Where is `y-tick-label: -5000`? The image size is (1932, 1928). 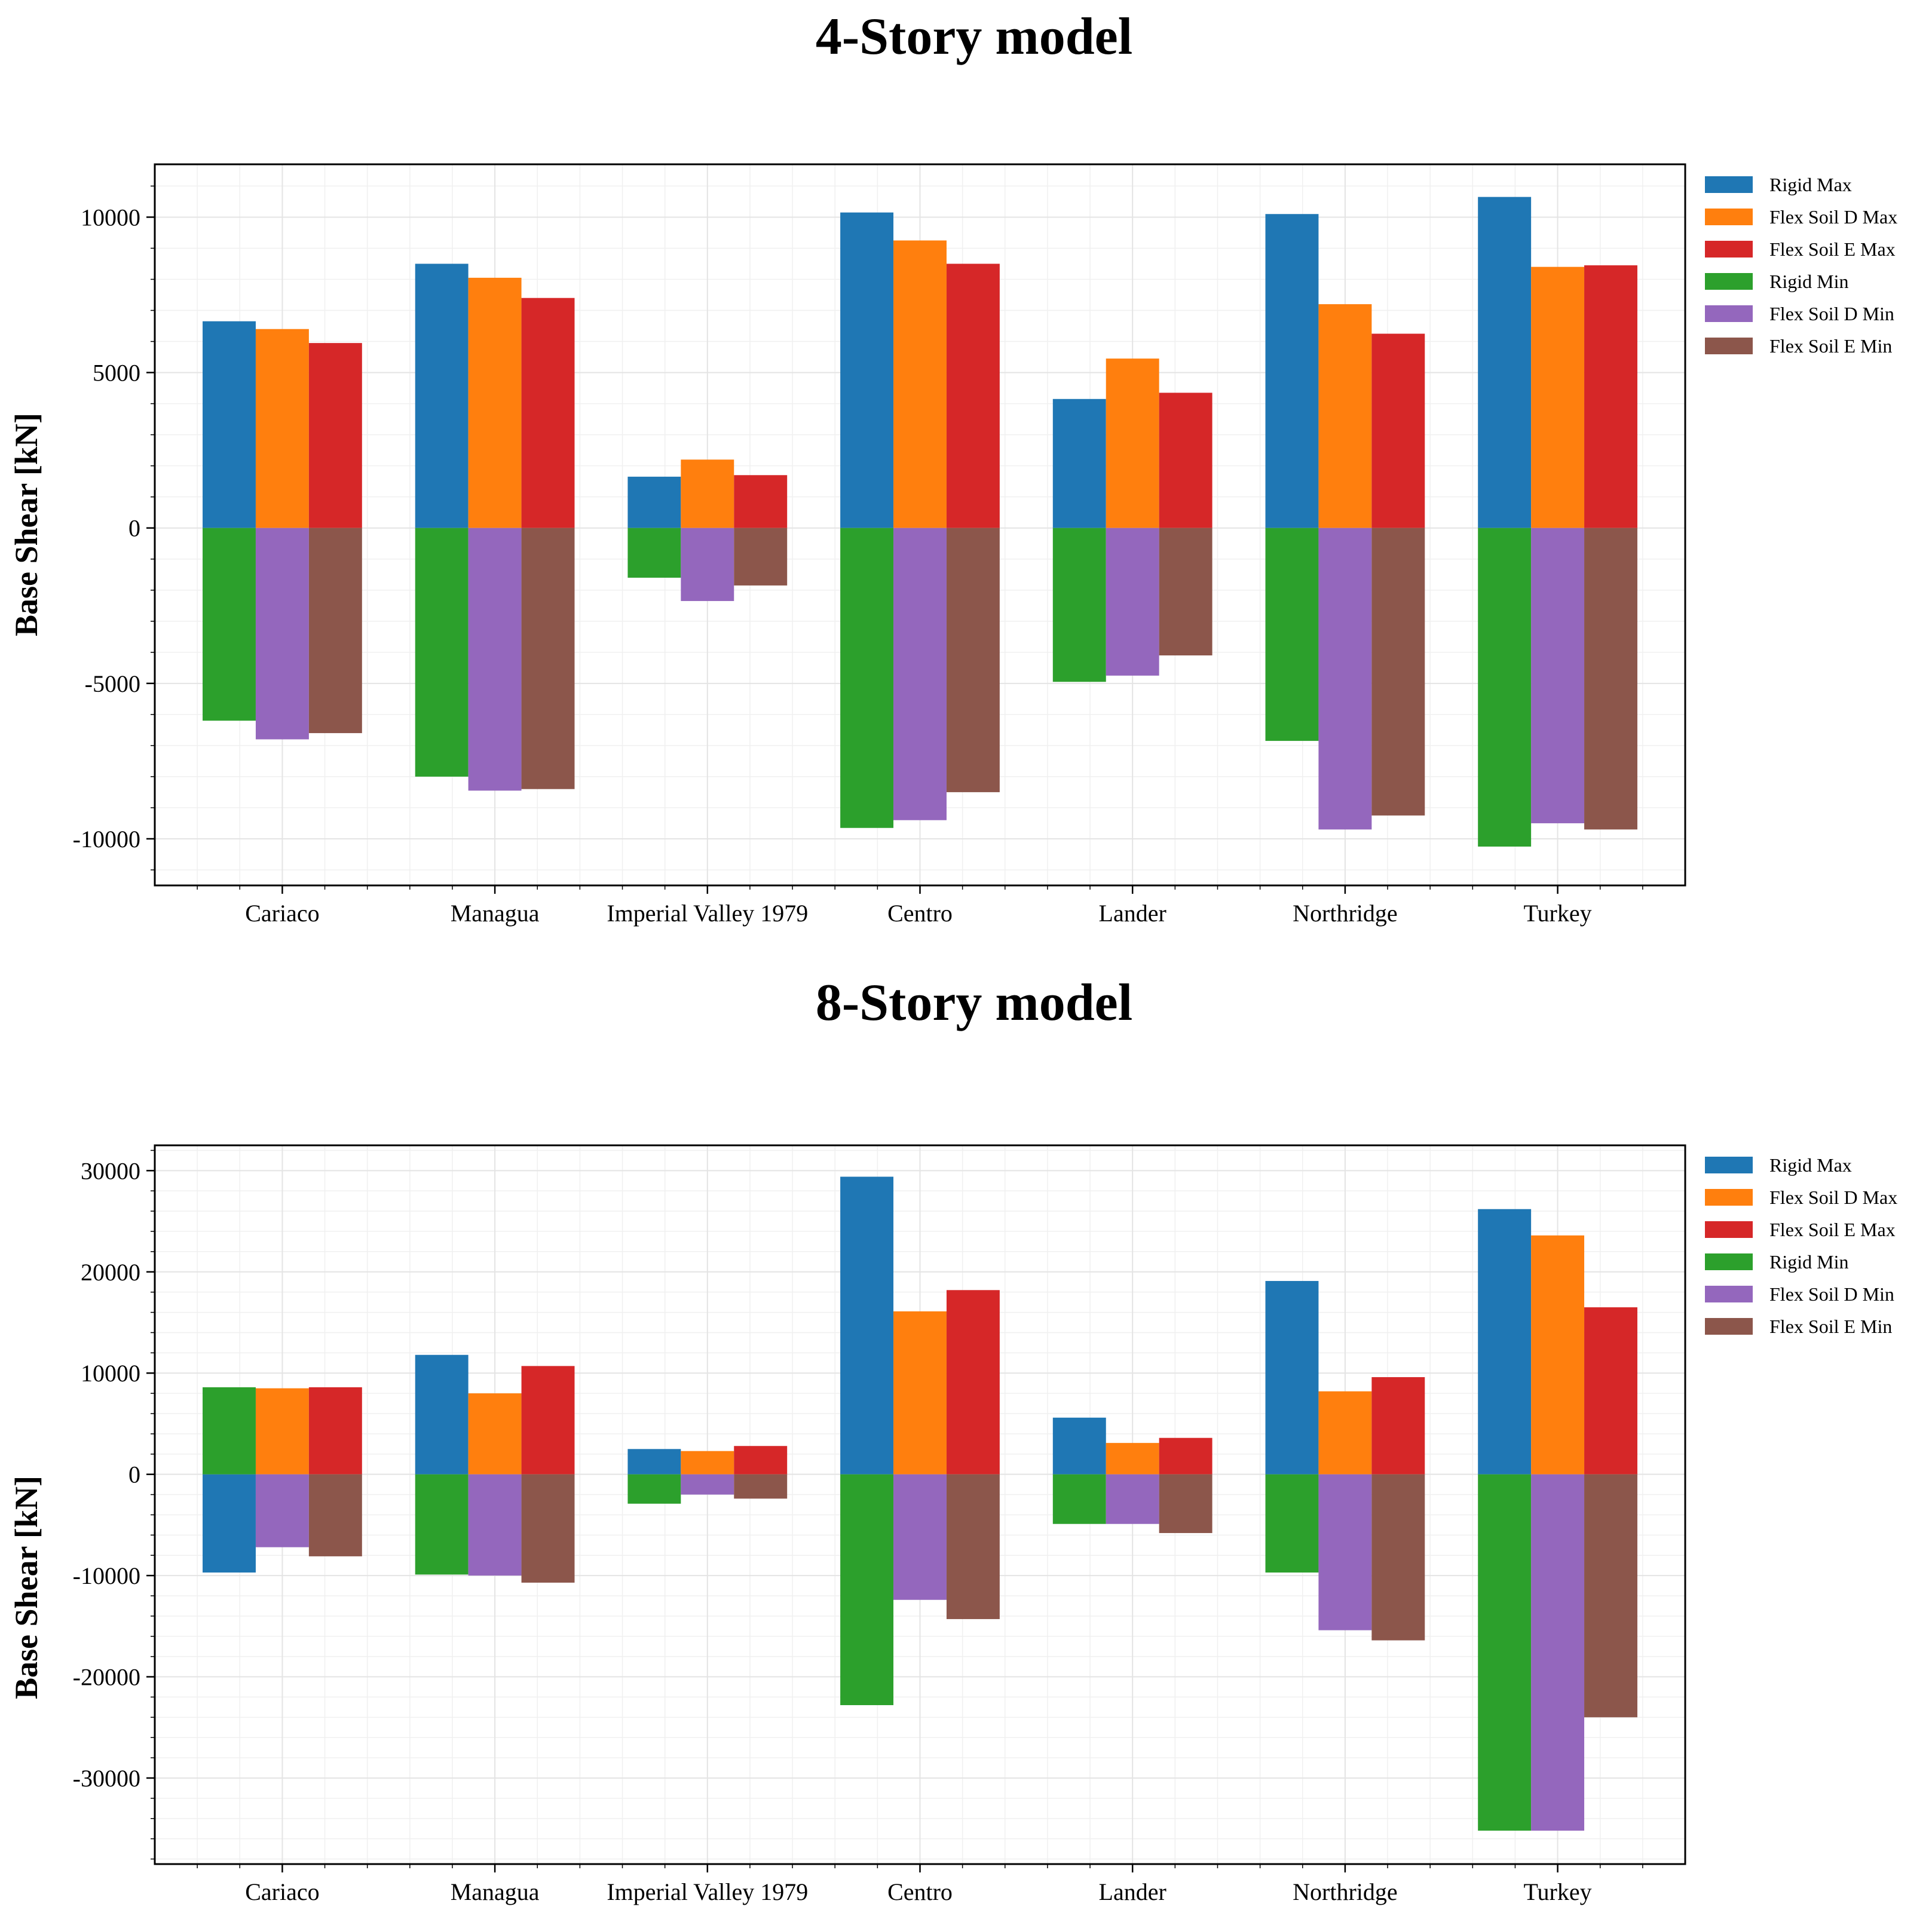
y-tick-label: -5000 is located at coordinates (113, 683).